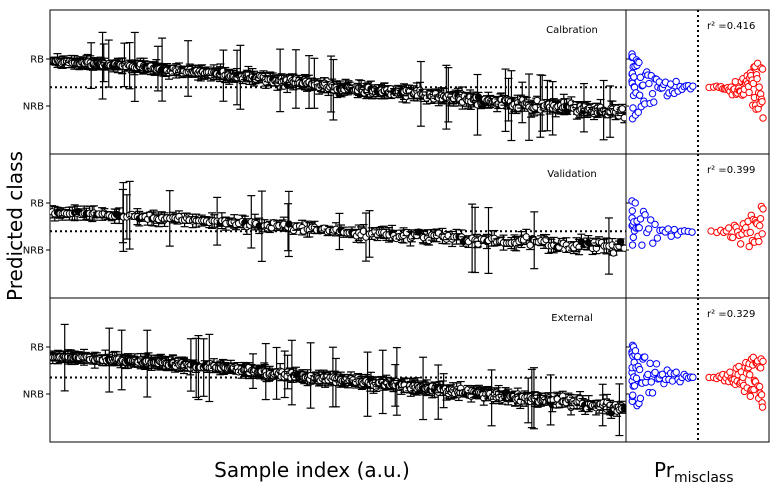  Describe the element at coordinates (338, 227) in the screenshot. I see `left-scatter-group` at that location.